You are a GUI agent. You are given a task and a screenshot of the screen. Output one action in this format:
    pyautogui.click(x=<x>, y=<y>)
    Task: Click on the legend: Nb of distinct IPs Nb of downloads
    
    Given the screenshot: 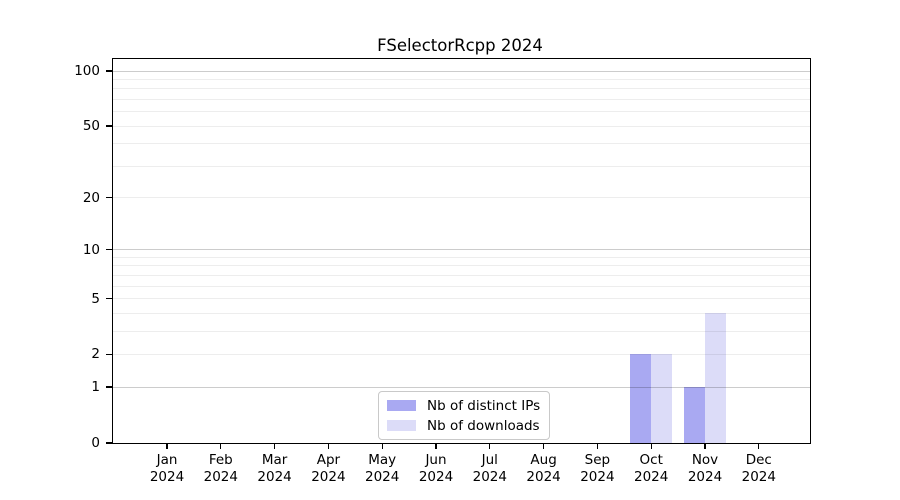 What is the action you would take?
    pyautogui.click(x=464, y=415)
    